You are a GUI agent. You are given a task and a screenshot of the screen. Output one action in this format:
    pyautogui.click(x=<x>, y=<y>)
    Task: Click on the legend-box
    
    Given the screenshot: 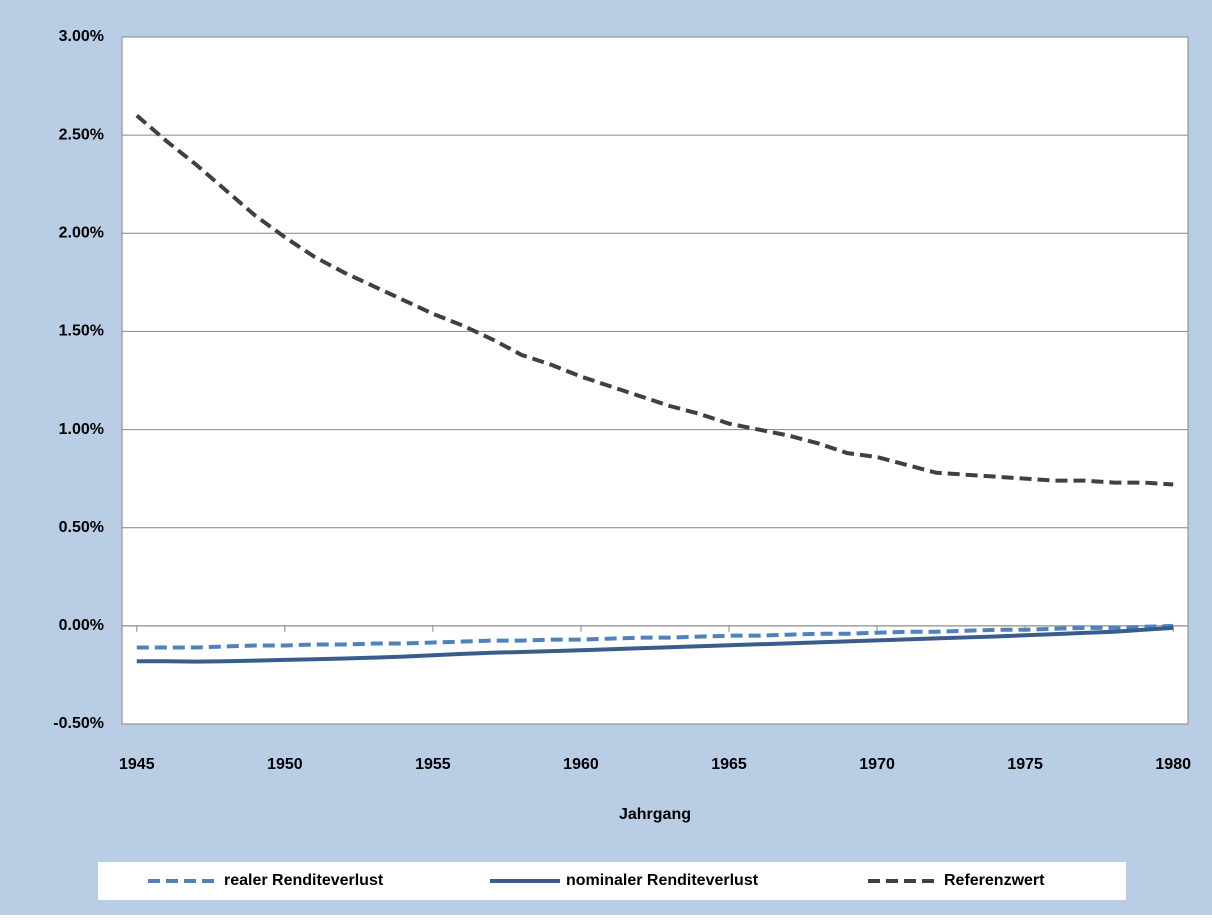 What is the action you would take?
    pyautogui.click(x=612, y=881)
    